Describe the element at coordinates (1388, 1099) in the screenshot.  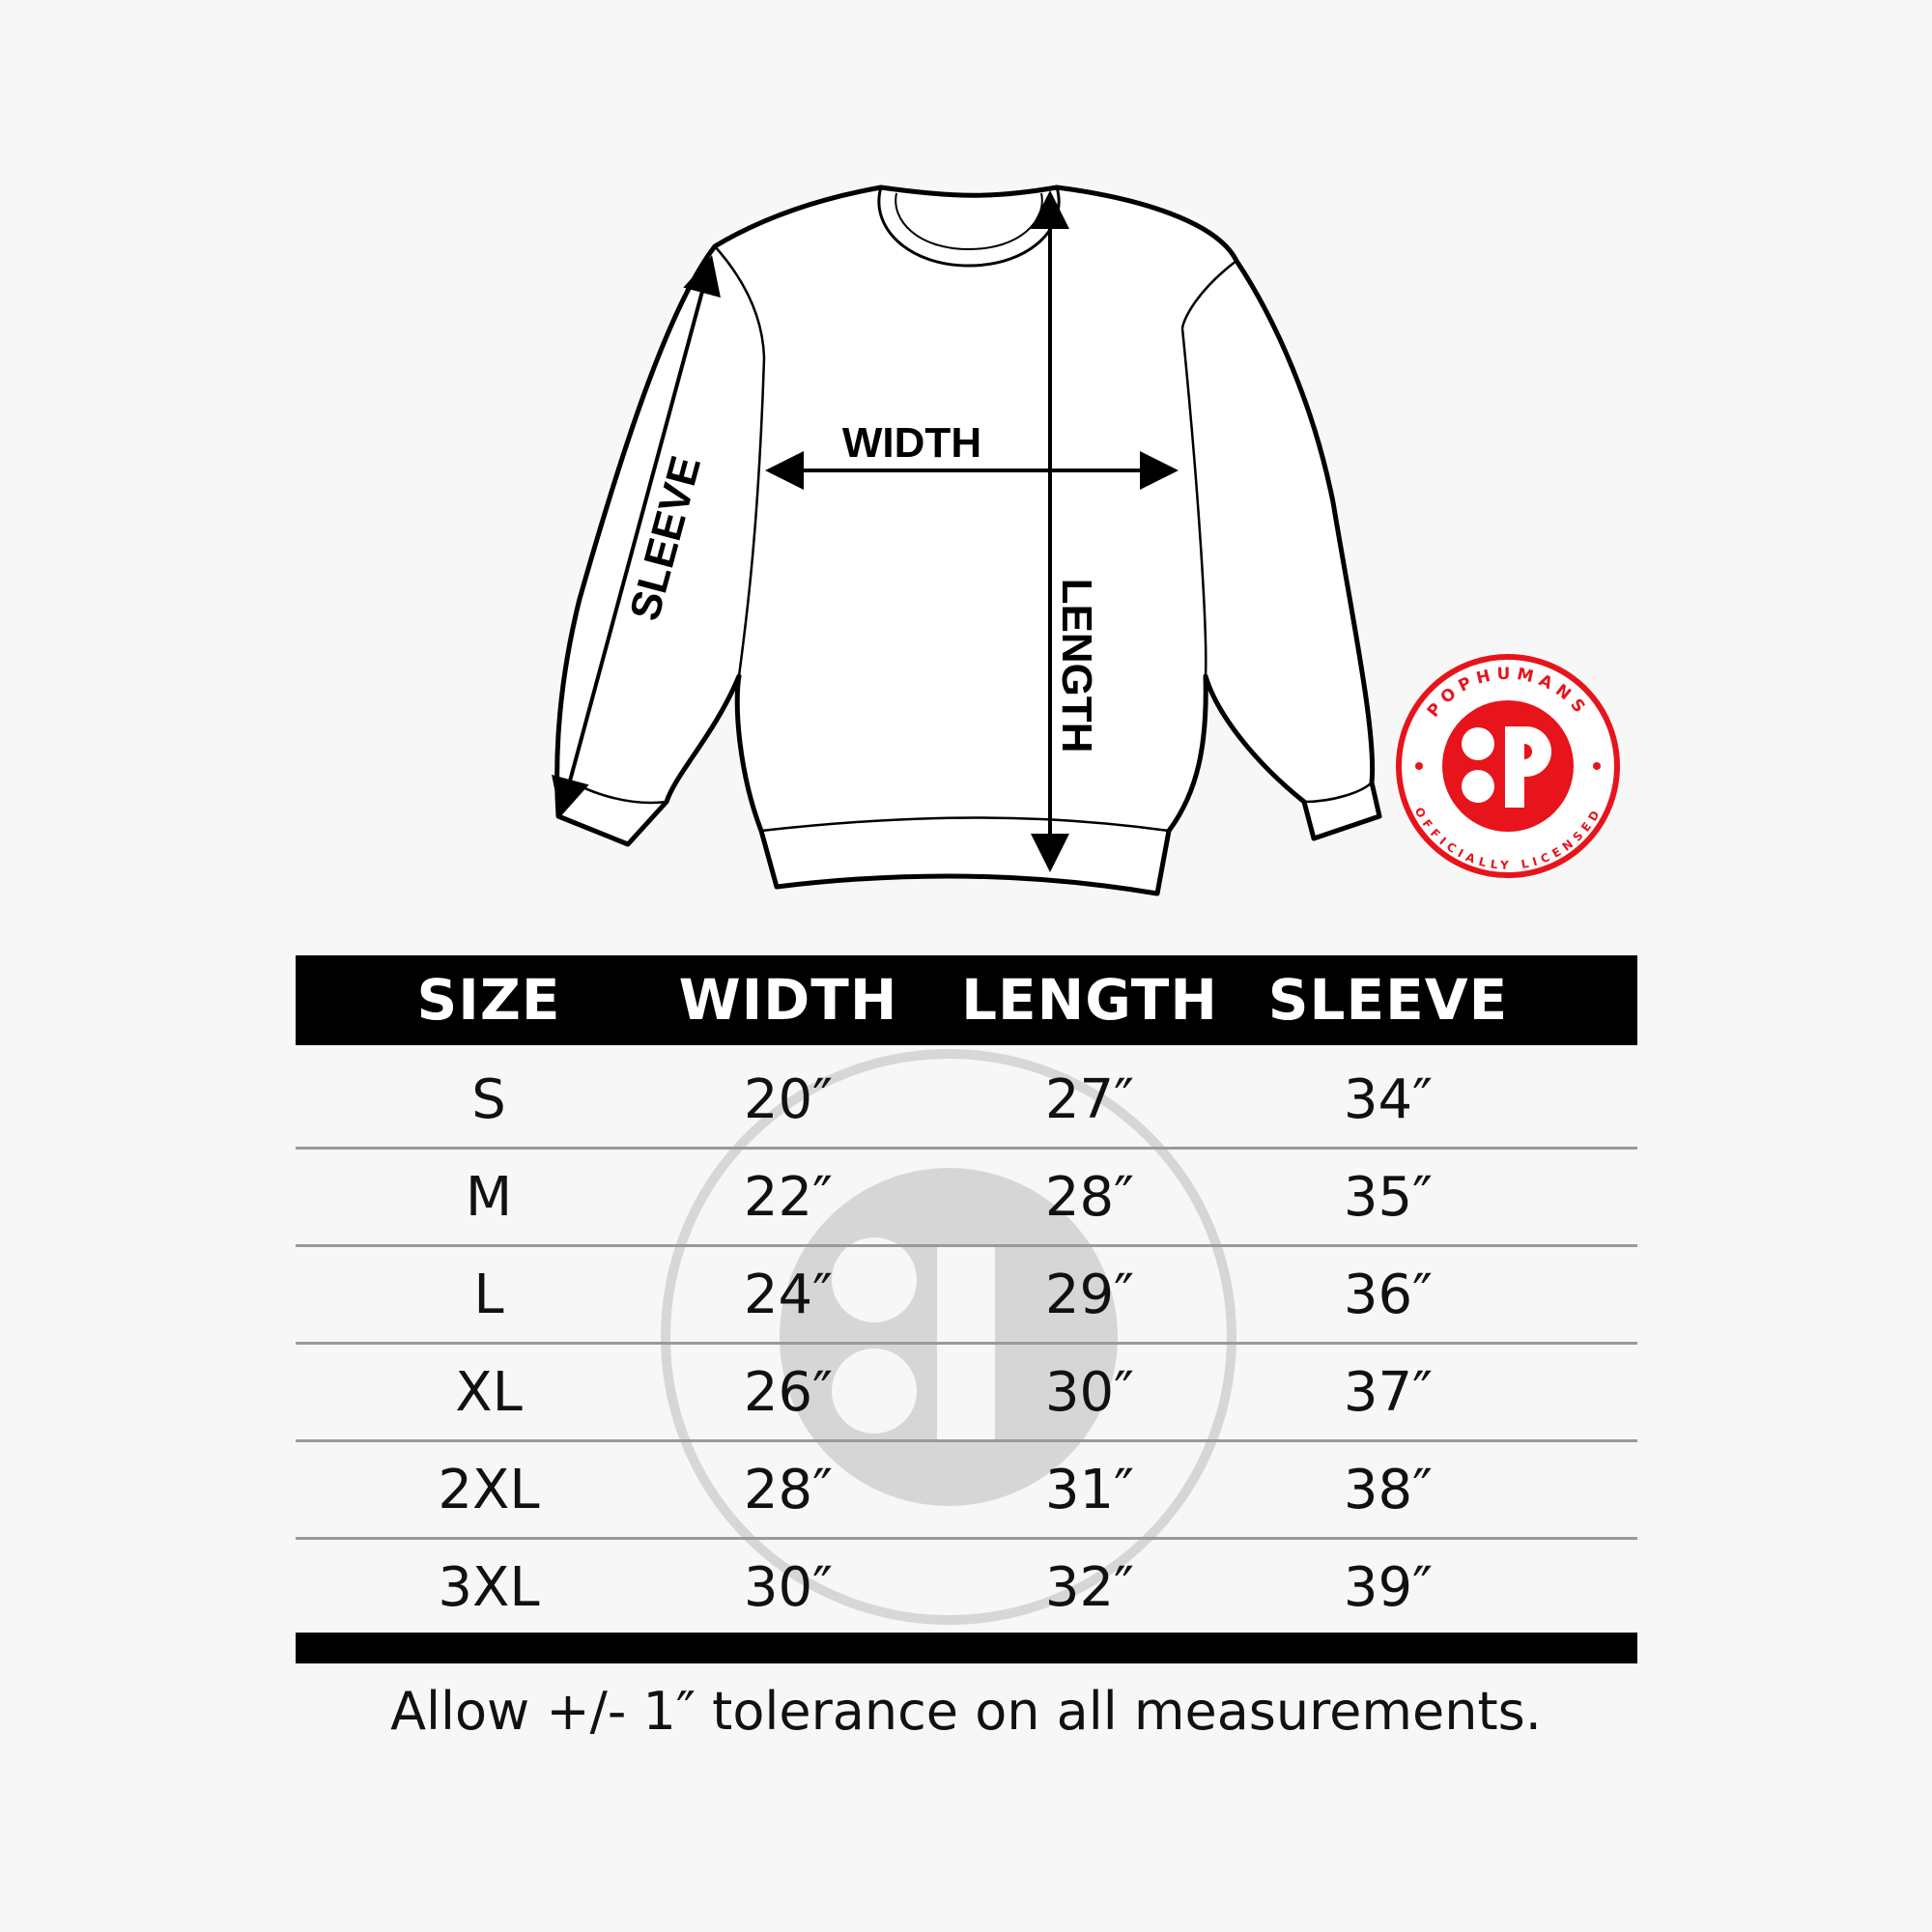
I see `cell-sleeve: 34″` at that location.